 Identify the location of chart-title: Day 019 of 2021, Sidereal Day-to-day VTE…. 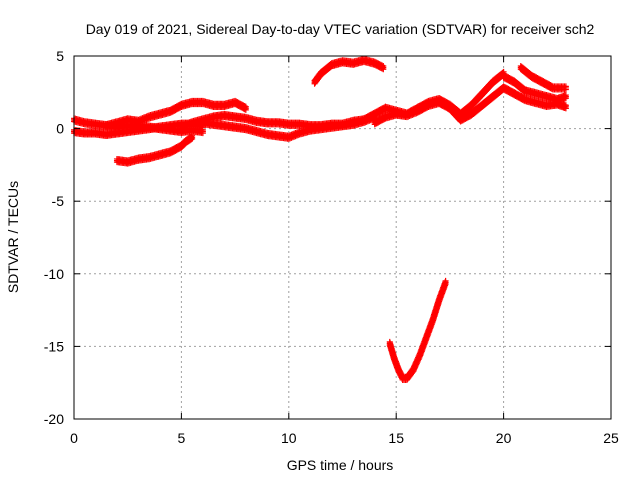
(340, 29).